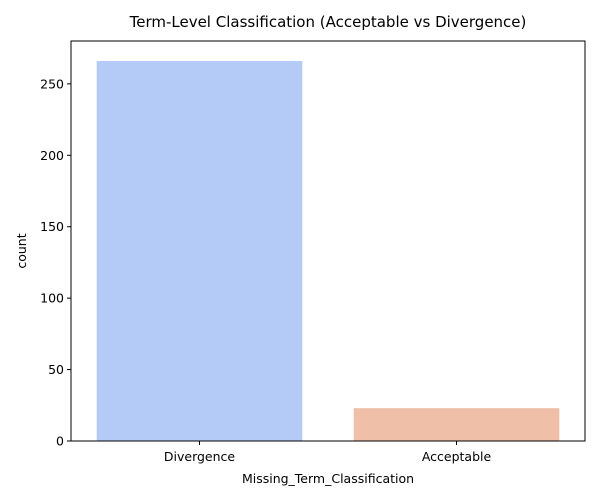 Image resolution: width=600 pixels, height=500 pixels. I want to click on bar-acceptable, so click(456, 424).